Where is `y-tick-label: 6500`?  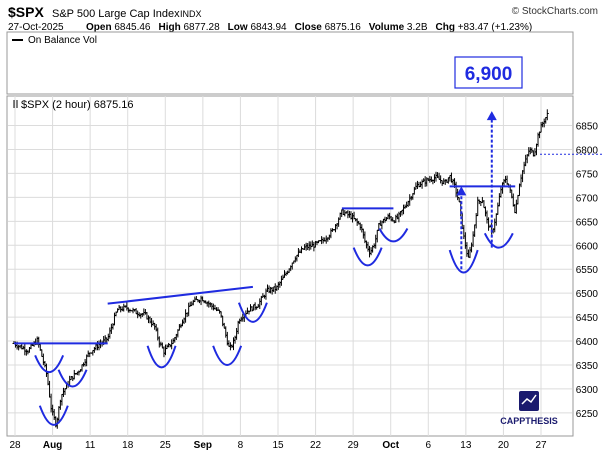
y-tick-label: 6500 is located at coordinates (587, 294).